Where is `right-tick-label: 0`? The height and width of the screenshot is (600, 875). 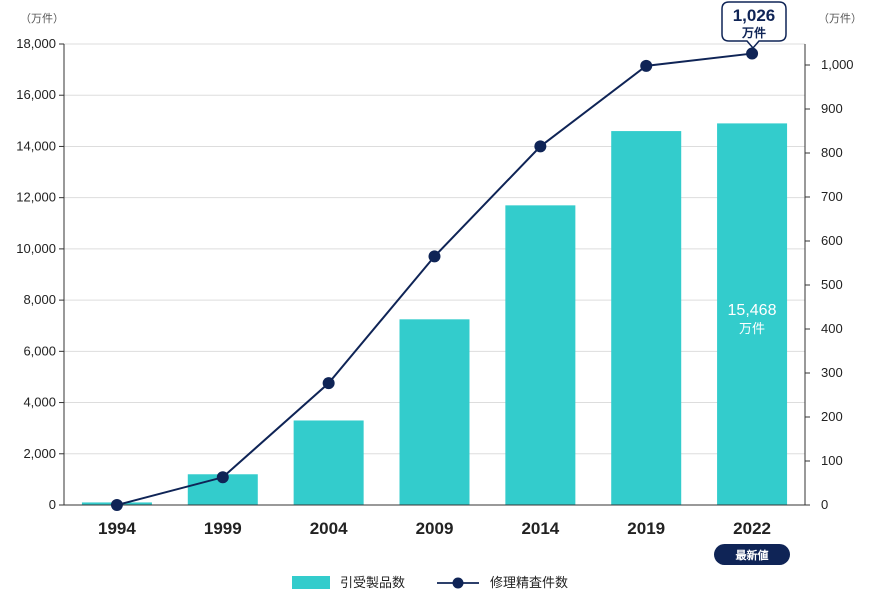
right-tick-label: 0 is located at coordinates (824, 504).